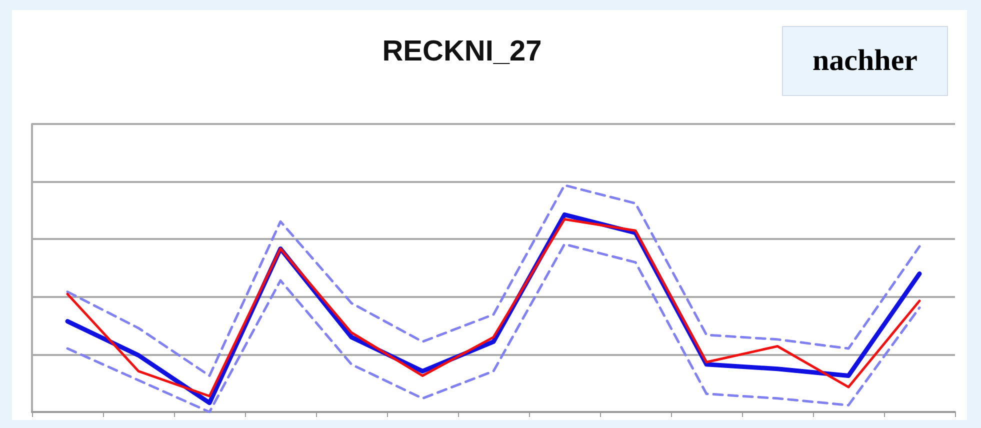 The width and height of the screenshot is (981, 428). What do you see at coordinates (865, 61) in the screenshot?
I see `text: nachher` at bounding box center [865, 61].